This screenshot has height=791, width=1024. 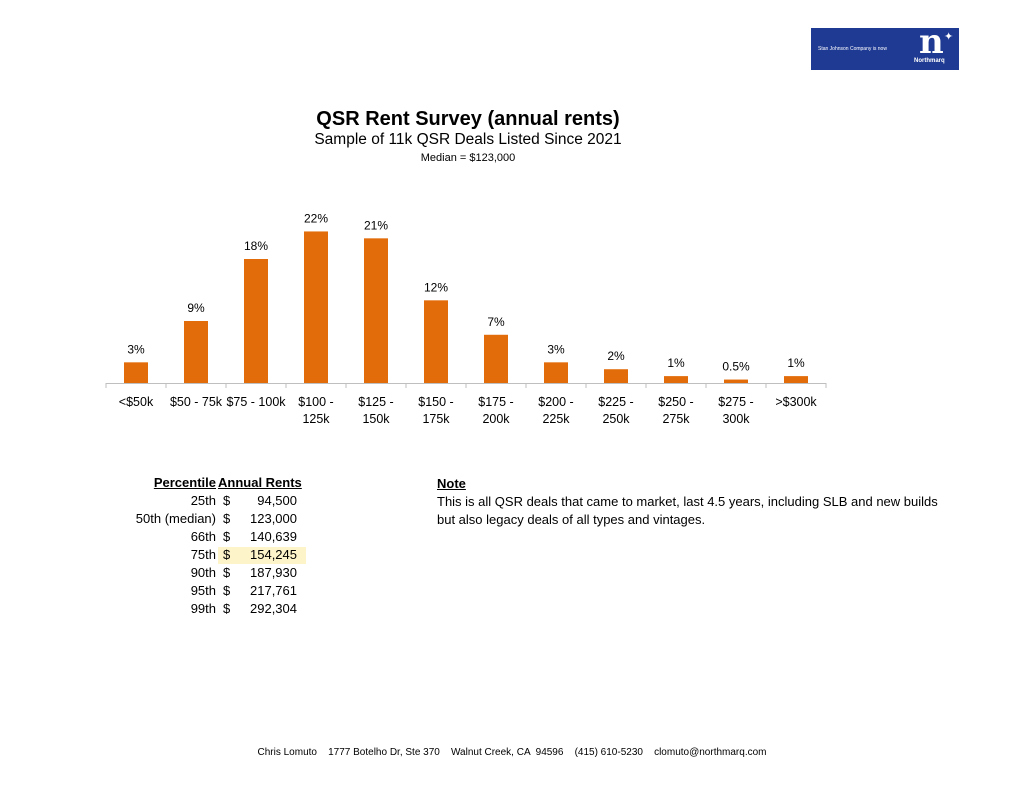 What do you see at coordinates (376, 419) in the screenshot?
I see `x-tick-label: 150k` at bounding box center [376, 419].